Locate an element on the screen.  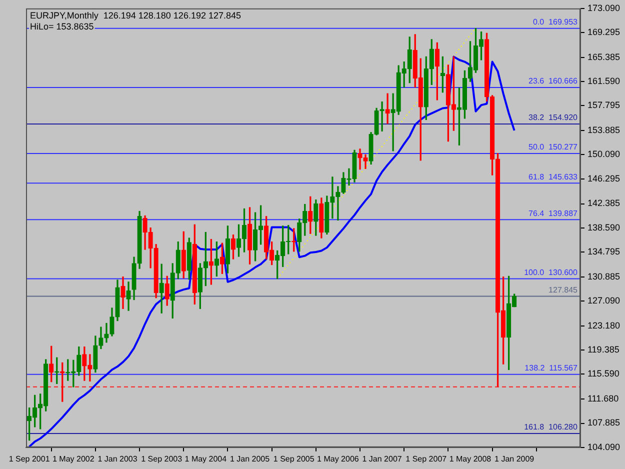
ref-line-label: 50.0 150.277 is located at coordinates (553, 147).